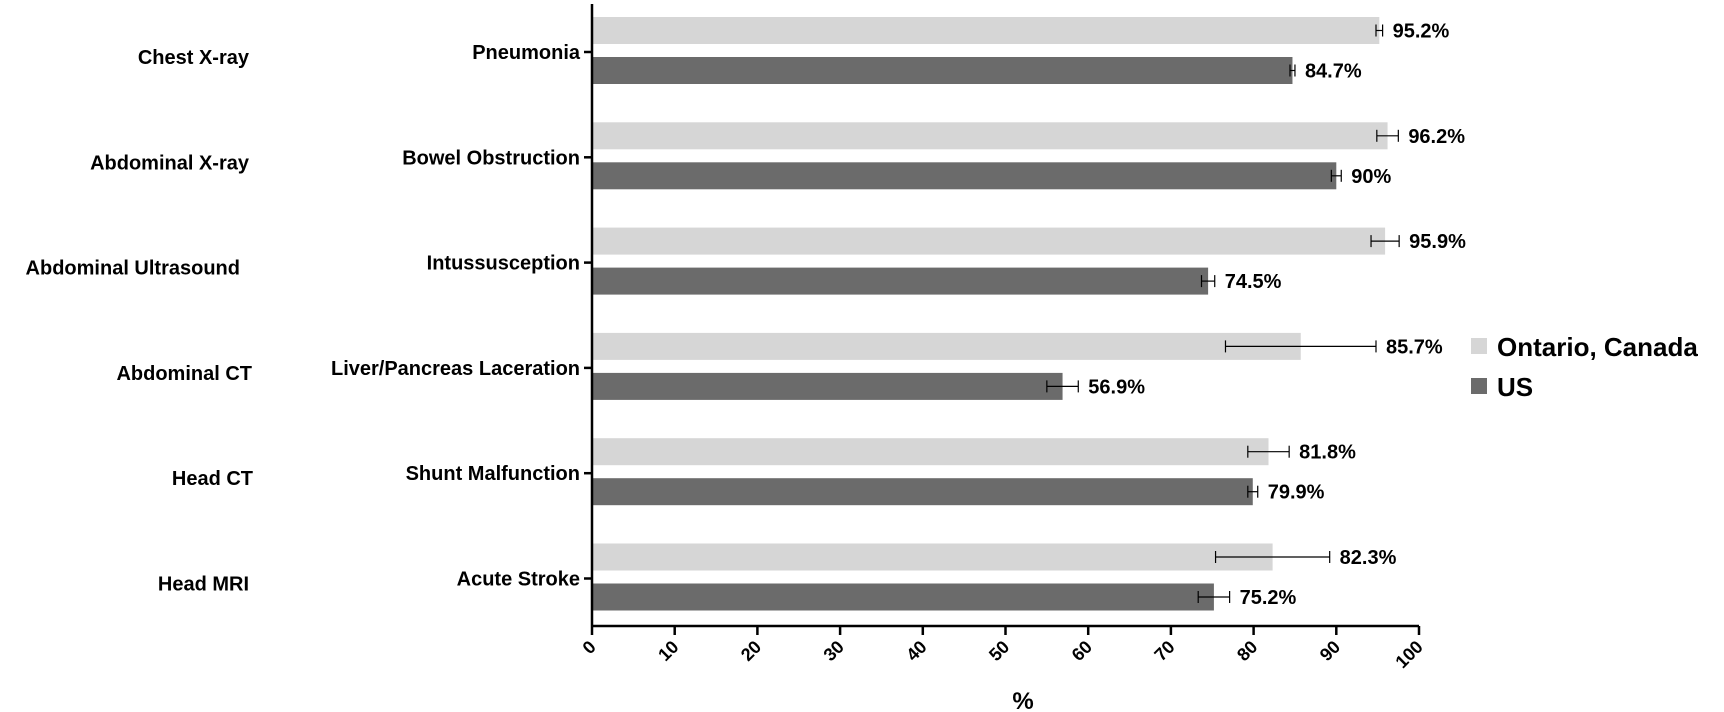 The width and height of the screenshot is (1724, 712). What do you see at coordinates (491, 158) in the screenshot?
I see `category-label-1: Bowel Obstruction` at bounding box center [491, 158].